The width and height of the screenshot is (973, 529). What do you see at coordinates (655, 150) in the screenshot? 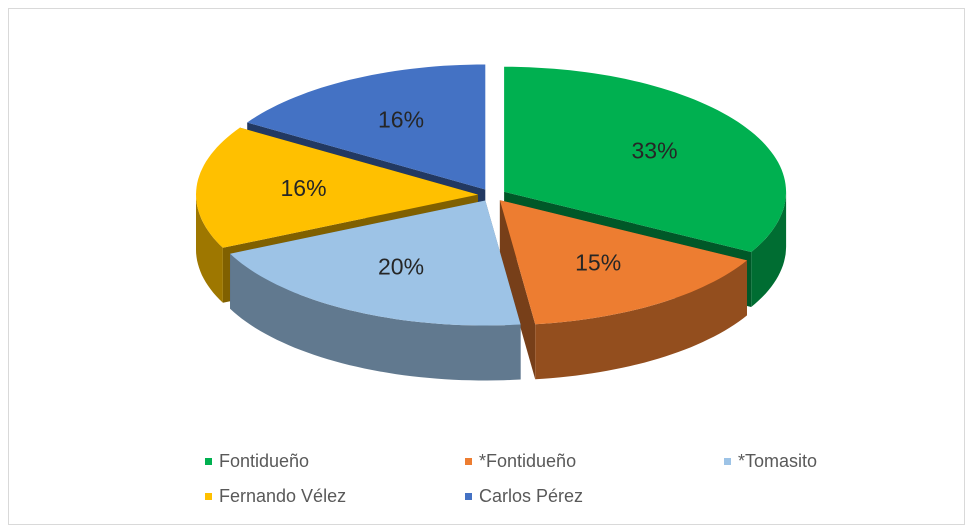
I see `data-label: 33%` at bounding box center [655, 150].